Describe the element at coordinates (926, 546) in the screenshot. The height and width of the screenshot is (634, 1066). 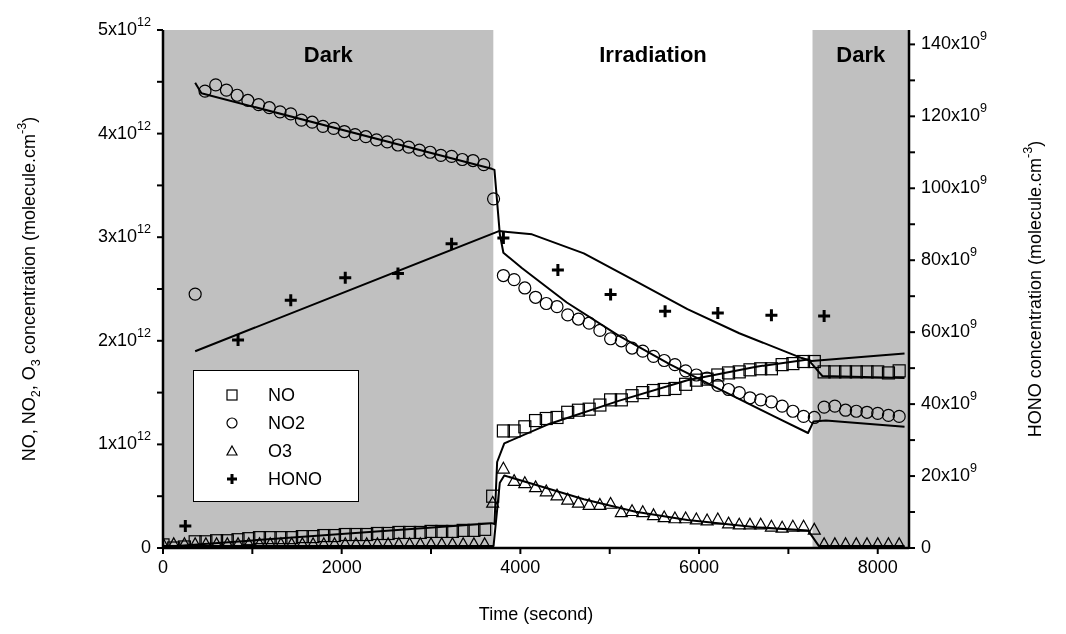
I see `y2-tick-label: 0` at that location.